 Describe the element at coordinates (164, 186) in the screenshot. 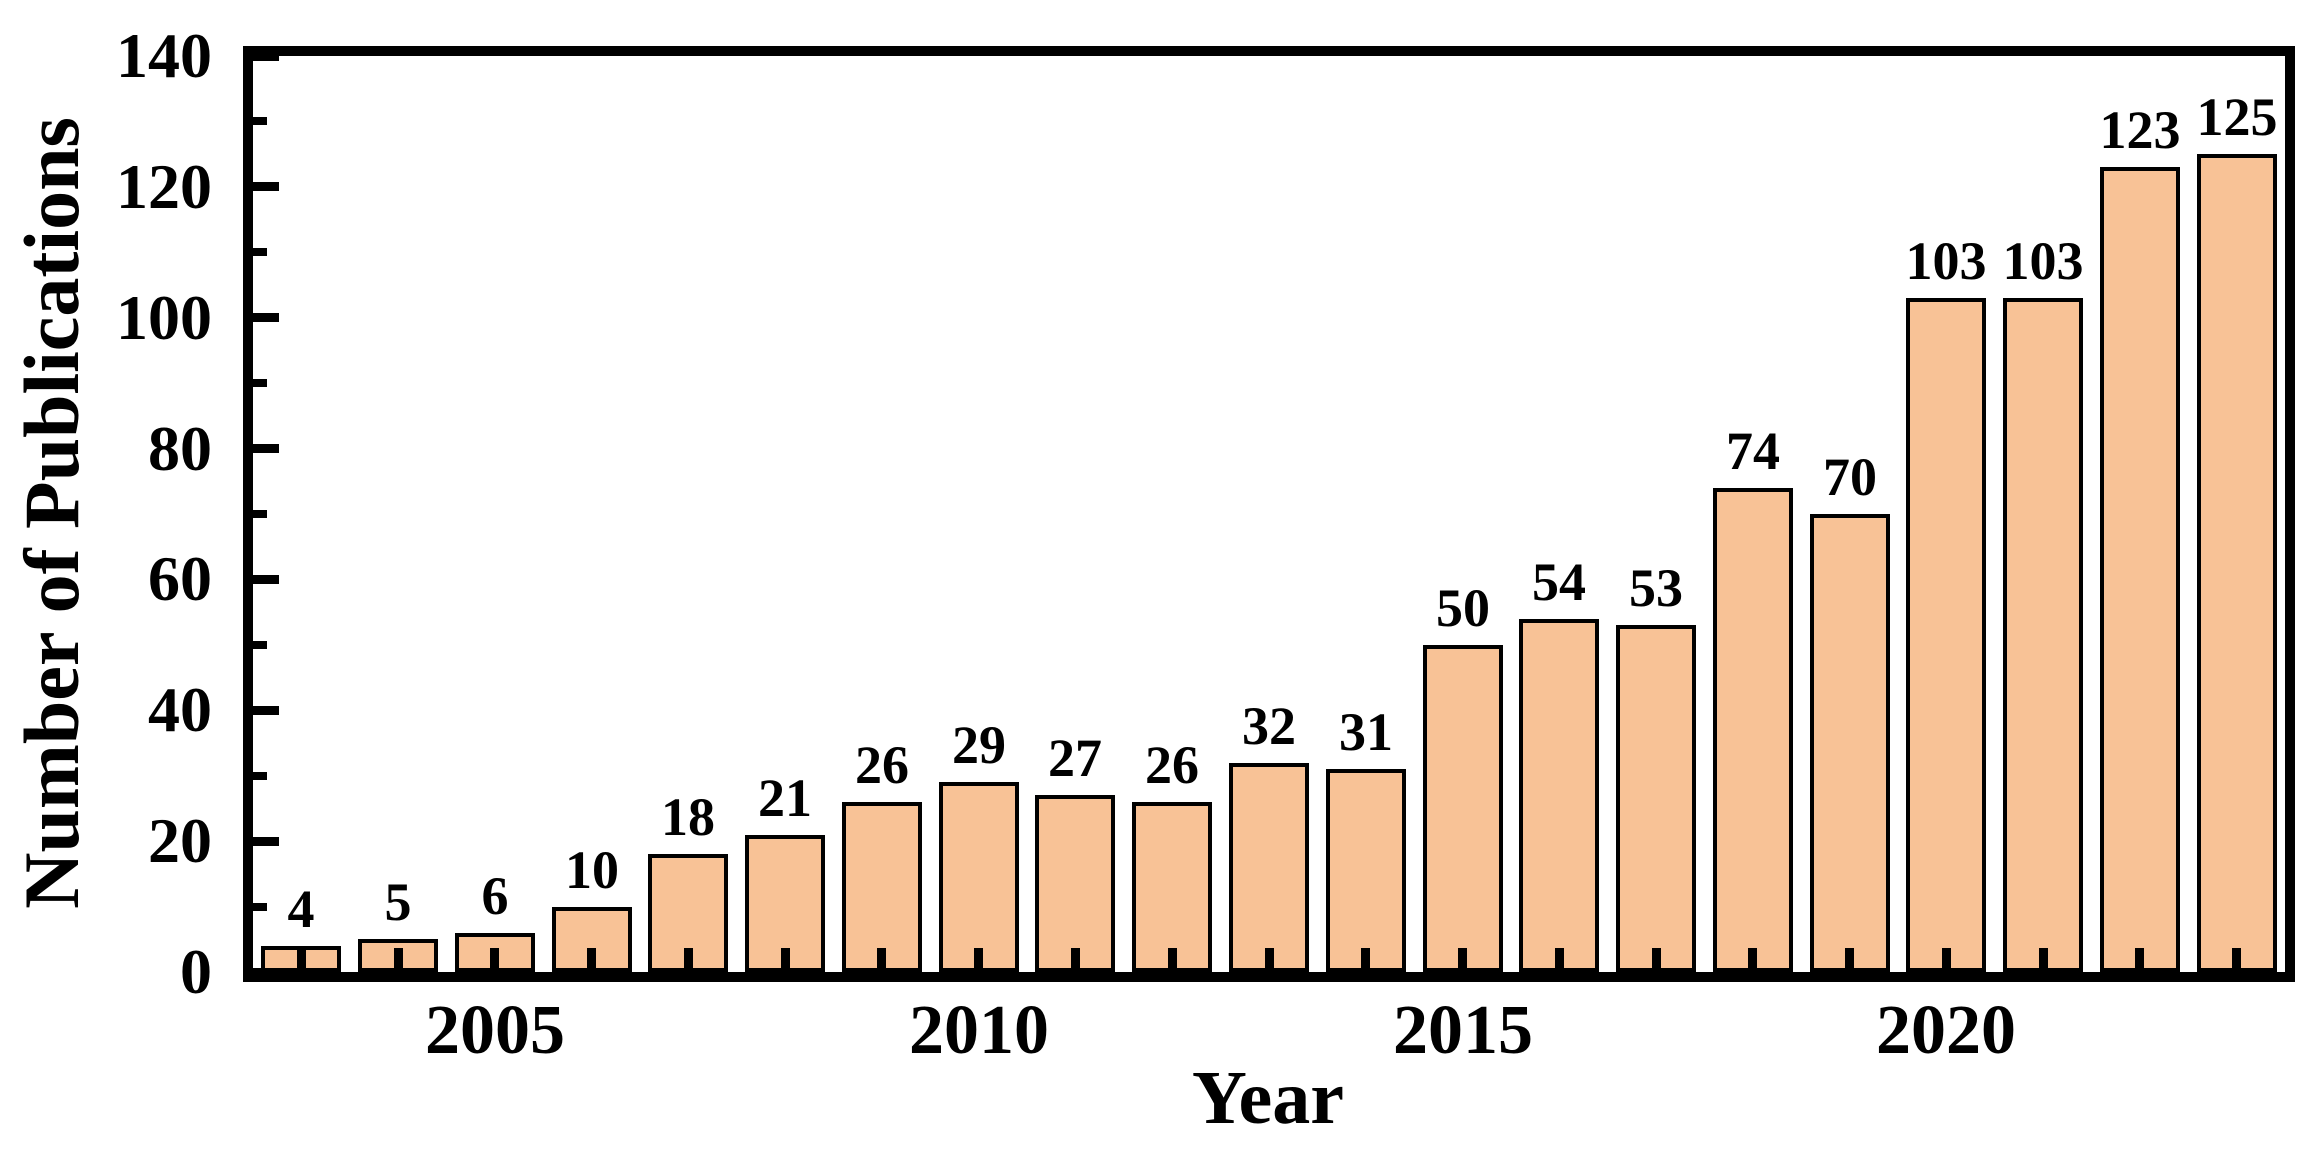

I see `y-tick-label: 120` at that location.